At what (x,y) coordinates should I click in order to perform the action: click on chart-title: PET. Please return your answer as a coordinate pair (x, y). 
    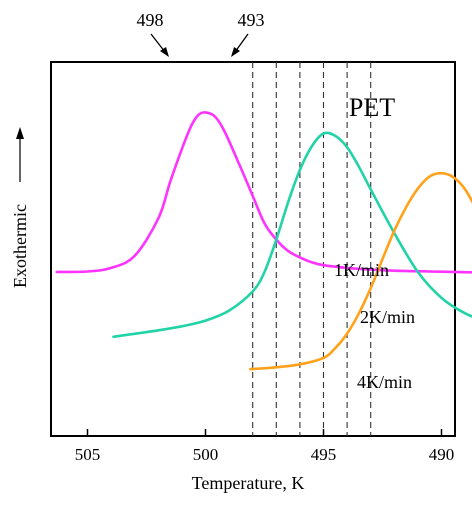
    Looking at the image, I should click on (372, 107).